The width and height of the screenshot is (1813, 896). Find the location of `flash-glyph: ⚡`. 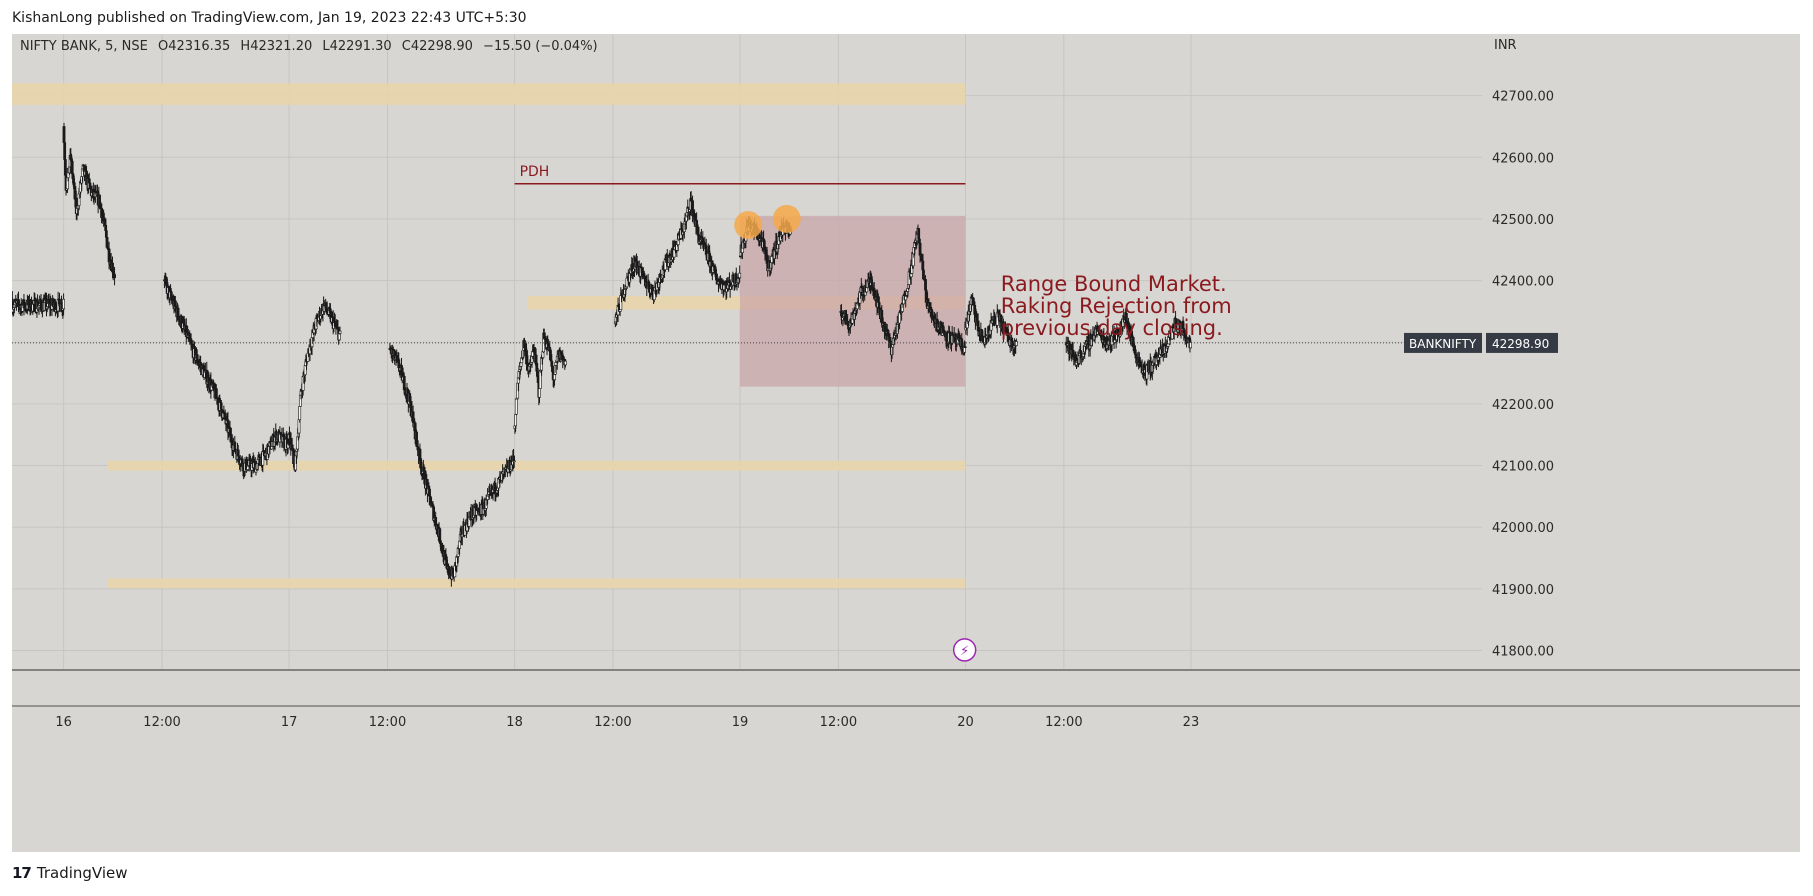

flash-glyph: ⚡ is located at coordinates (964, 651).